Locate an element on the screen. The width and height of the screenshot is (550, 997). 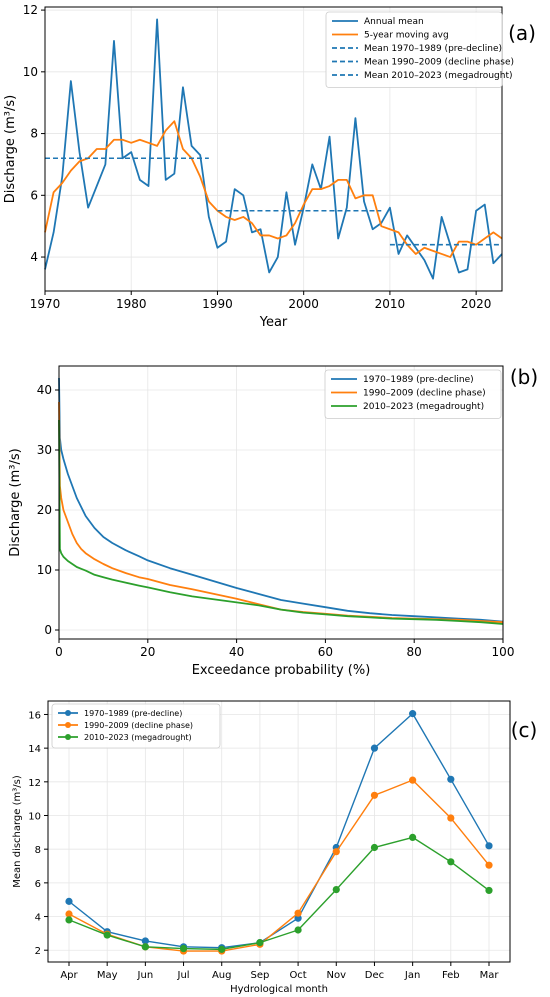
x-tick-label: 2010 is located at coordinates (390, 304).